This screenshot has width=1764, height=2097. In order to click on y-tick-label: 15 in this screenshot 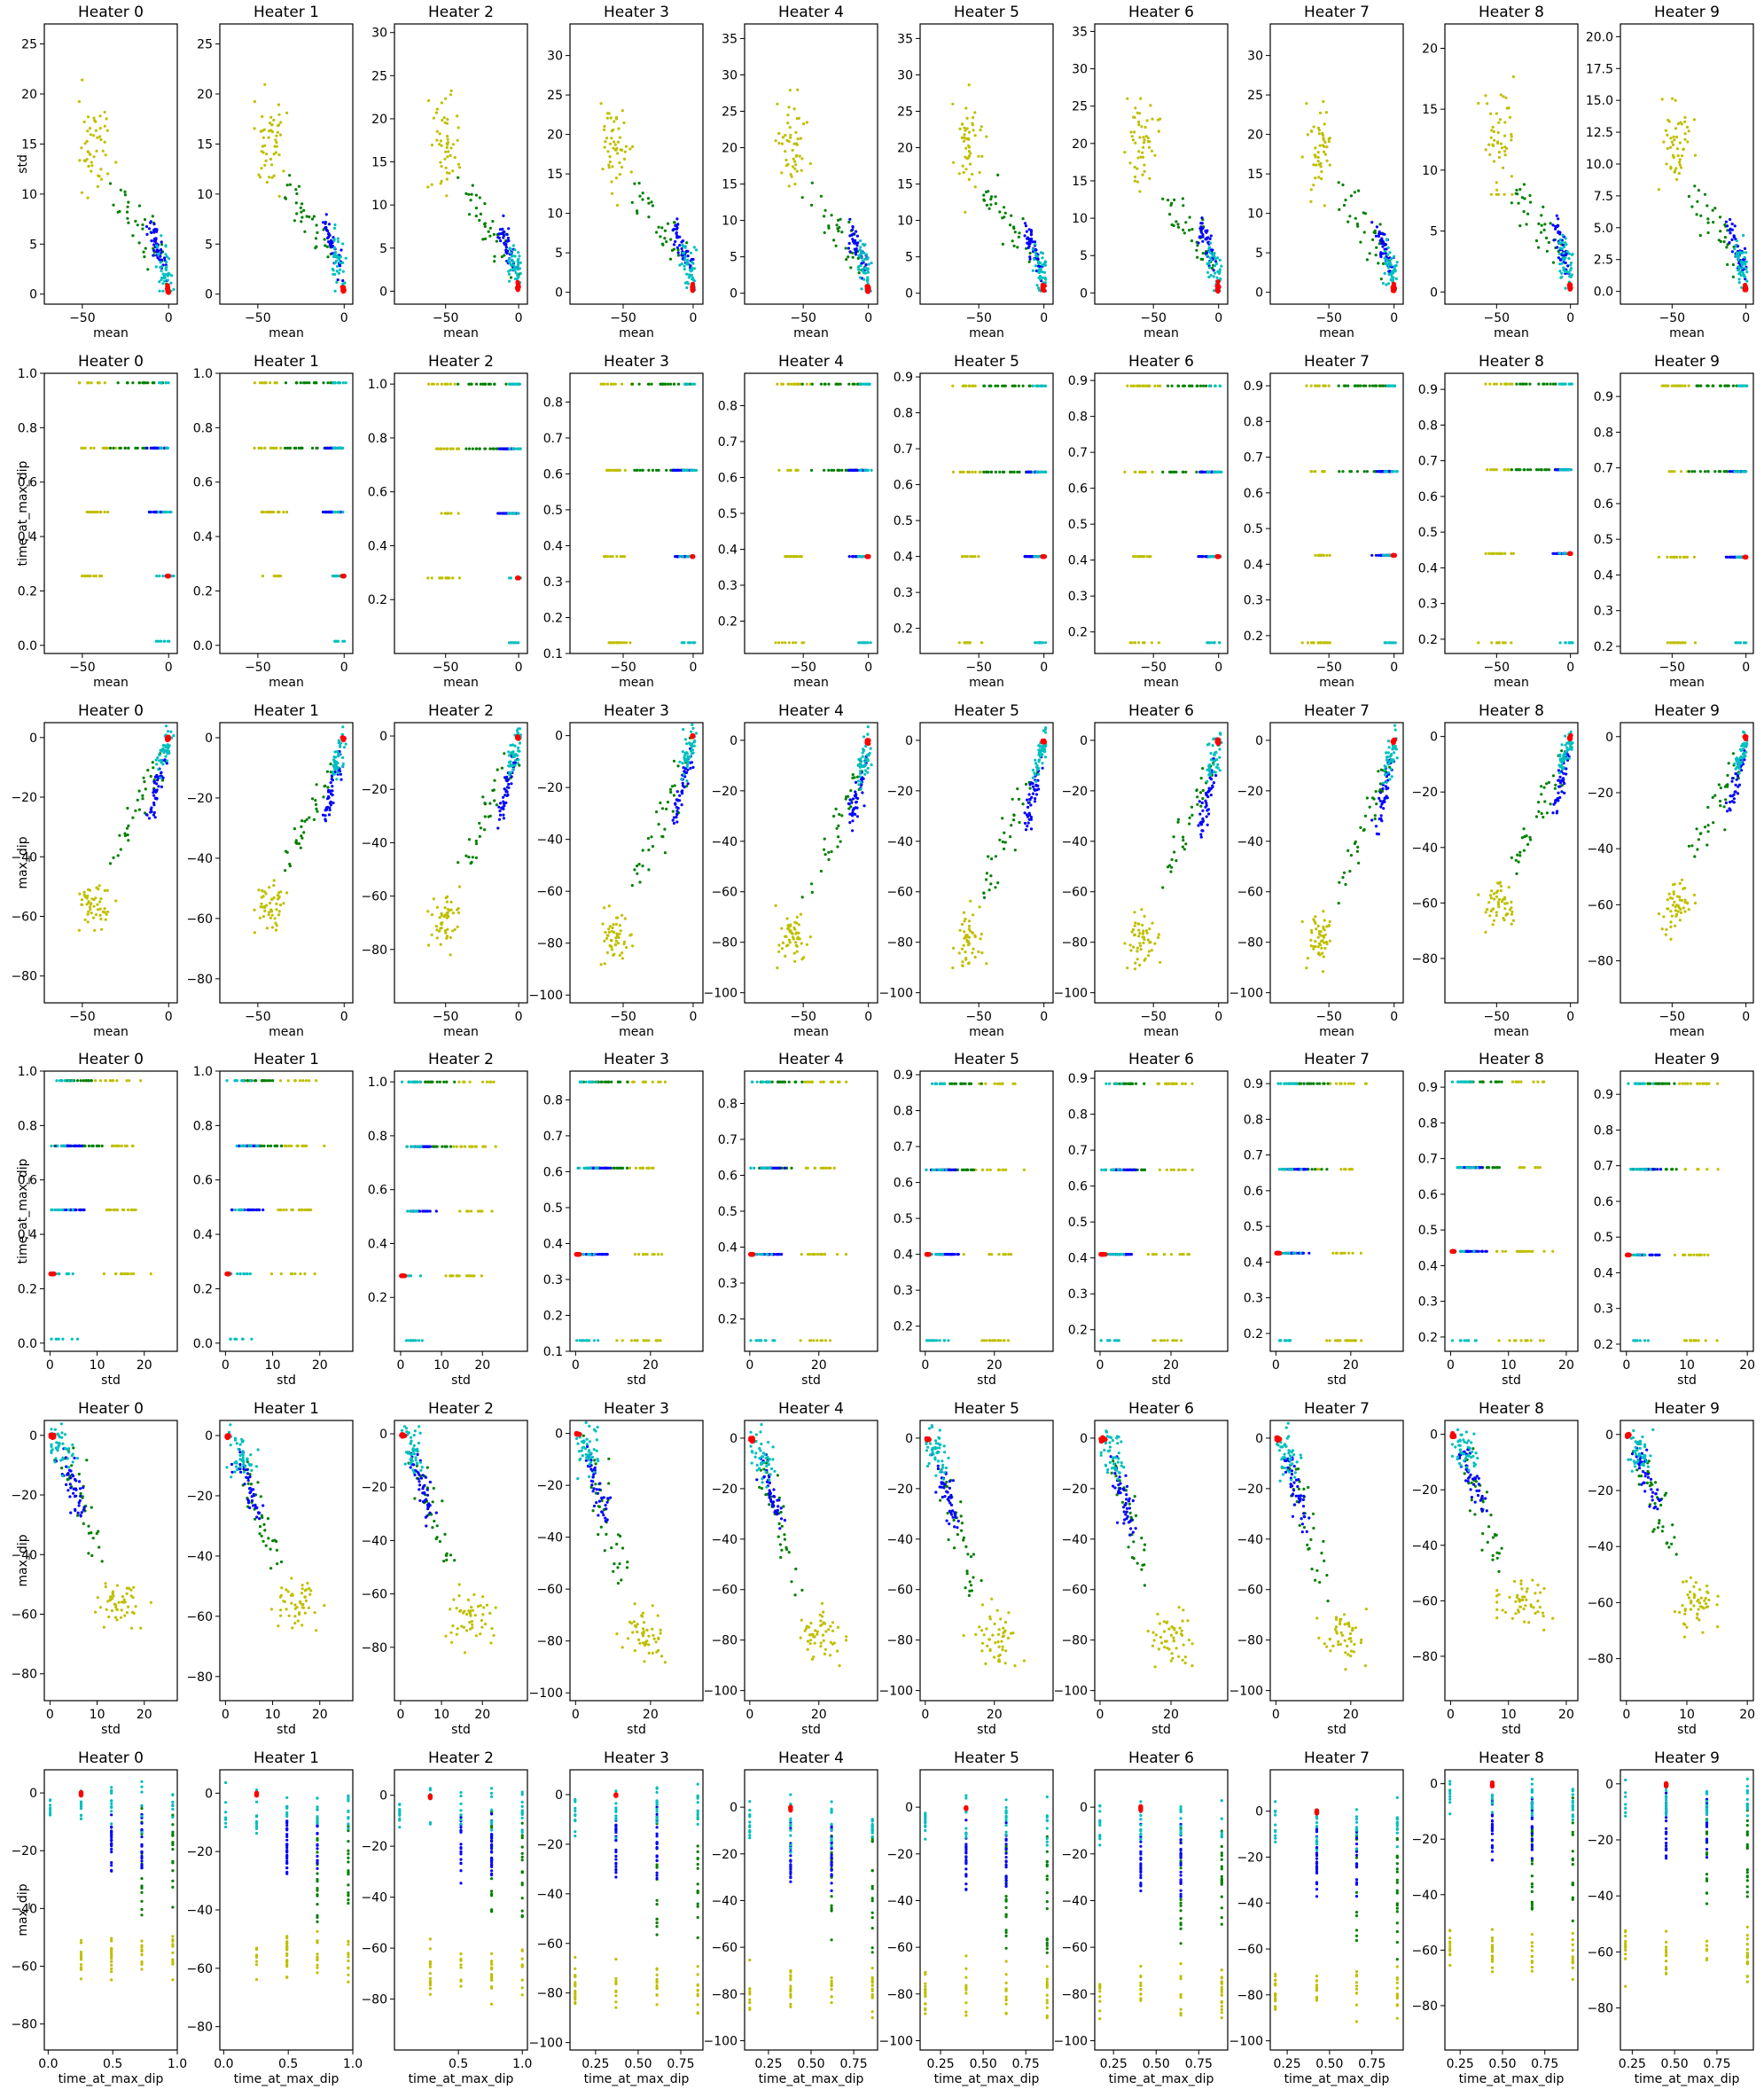, I will do `click(1080, 182)`.